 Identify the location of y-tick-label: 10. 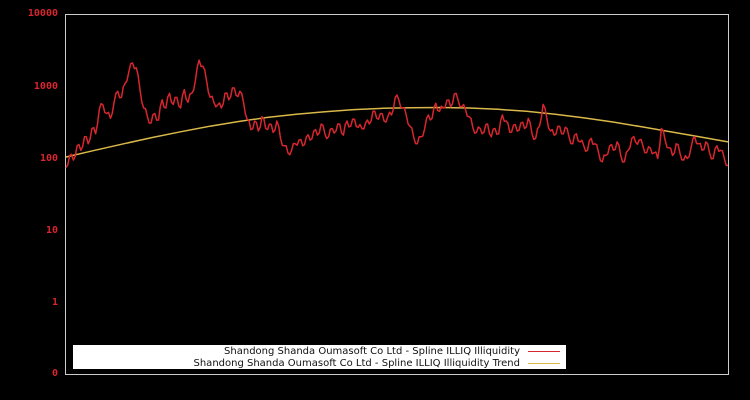
(51, 230).